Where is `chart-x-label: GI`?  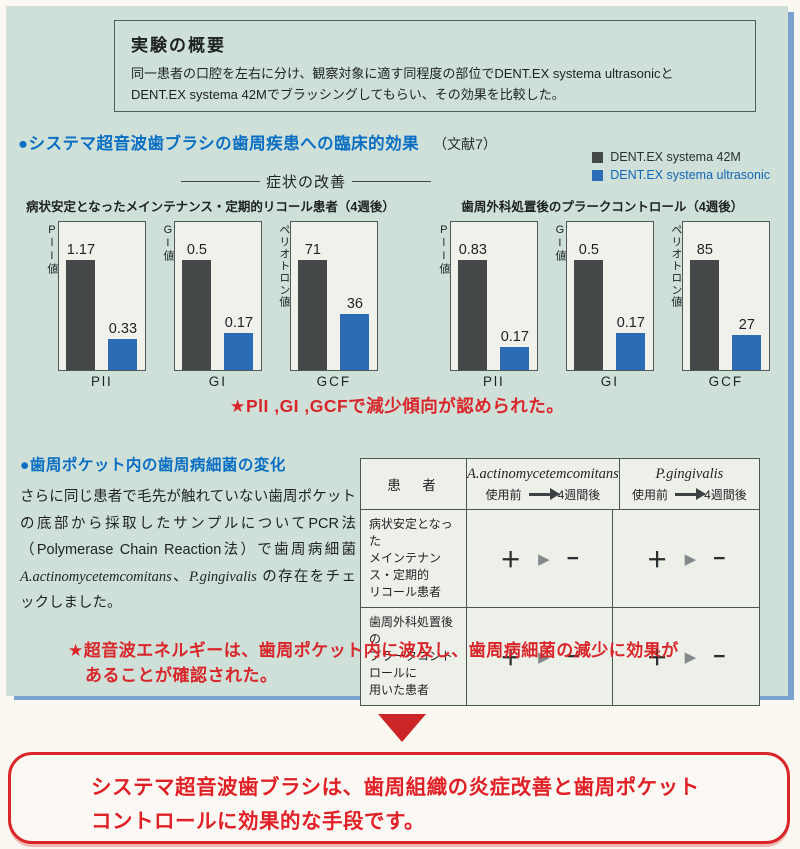 chart-x-label: GI is located at coordinates (609, 381).